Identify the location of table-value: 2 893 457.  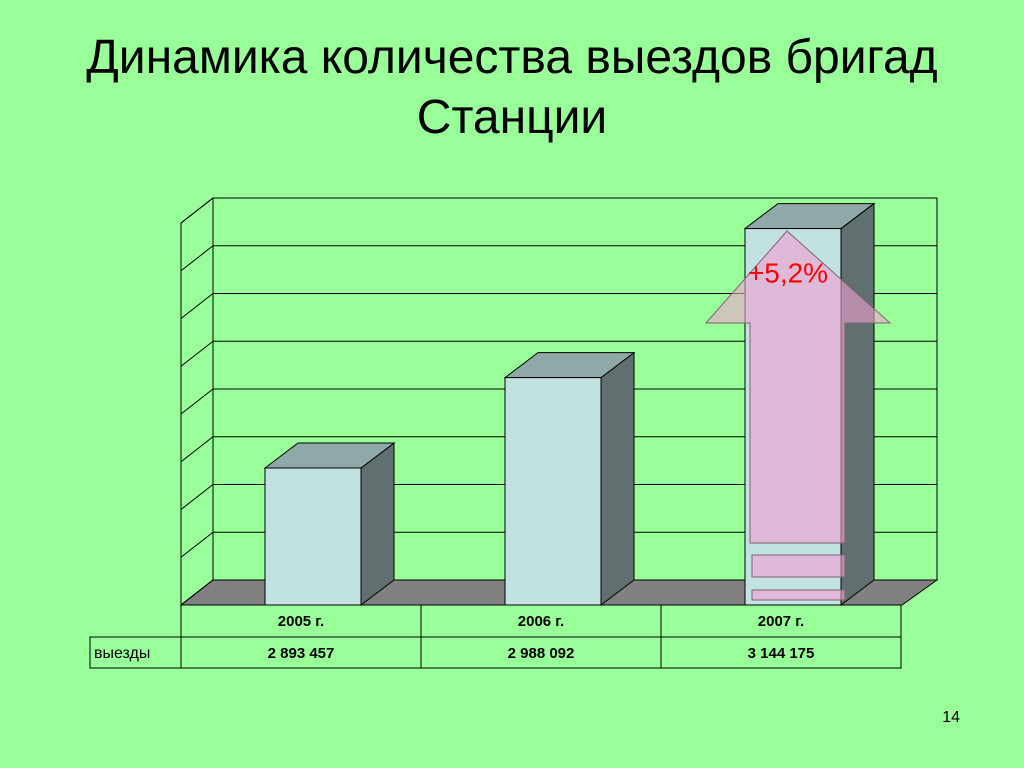
(301, 653).